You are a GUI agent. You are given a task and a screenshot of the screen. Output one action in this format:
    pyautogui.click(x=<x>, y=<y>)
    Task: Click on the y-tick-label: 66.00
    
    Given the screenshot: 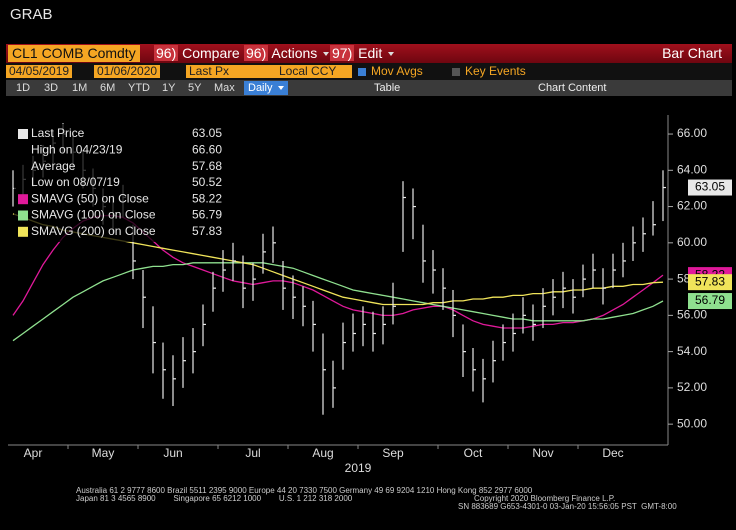 What is the action you would take?
    pyautogui.click(x=692, y=133)
    